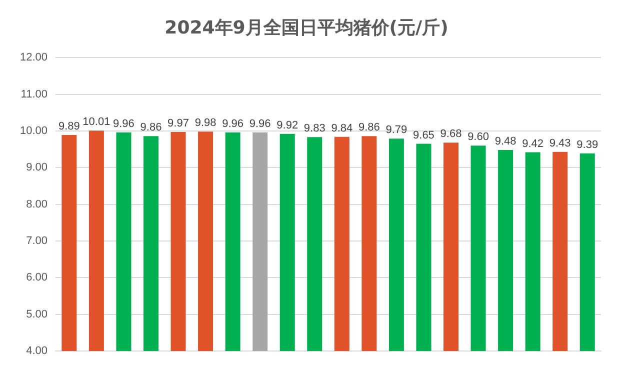 The height and width of the screenshot is (377, 629). I want to click on data-label: 9.83, so click(315, 128).